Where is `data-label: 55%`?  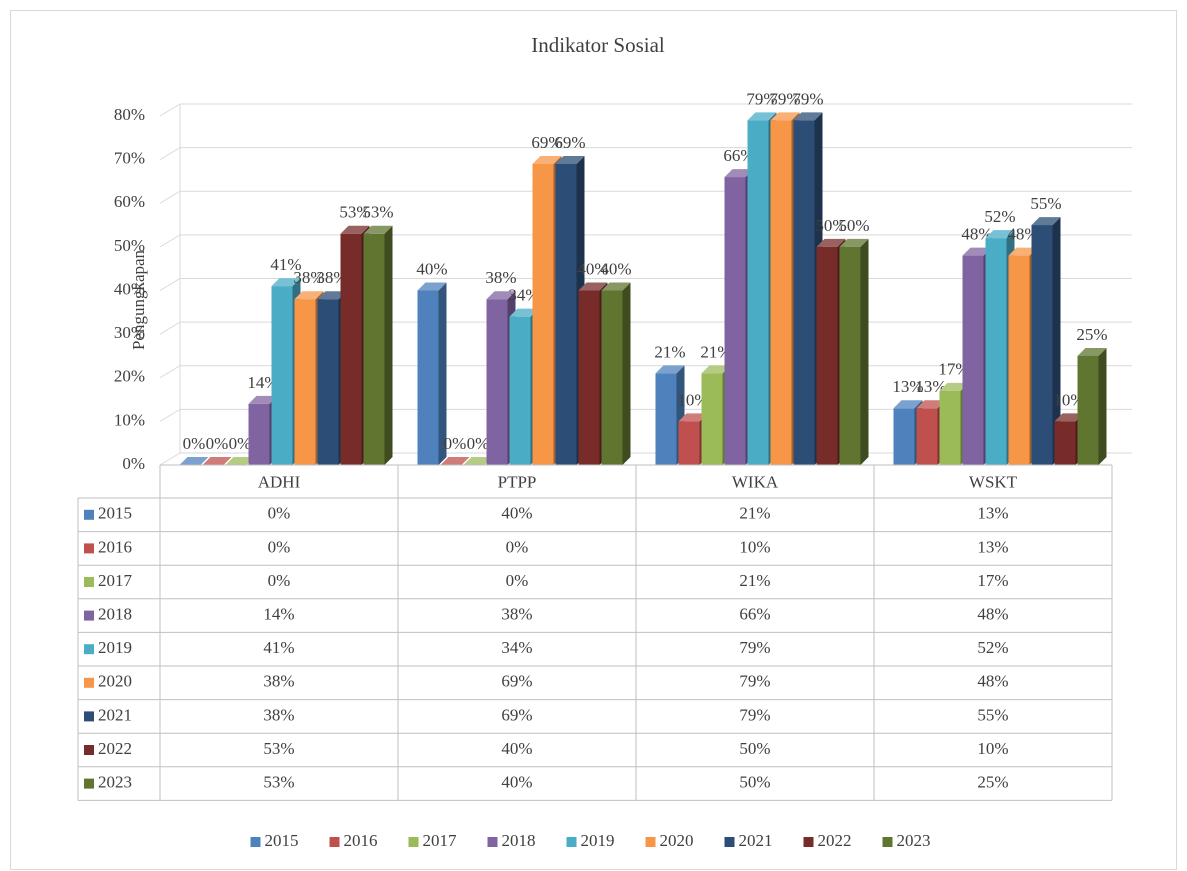 data-label: 55% is located at coordinates (1045, 203).